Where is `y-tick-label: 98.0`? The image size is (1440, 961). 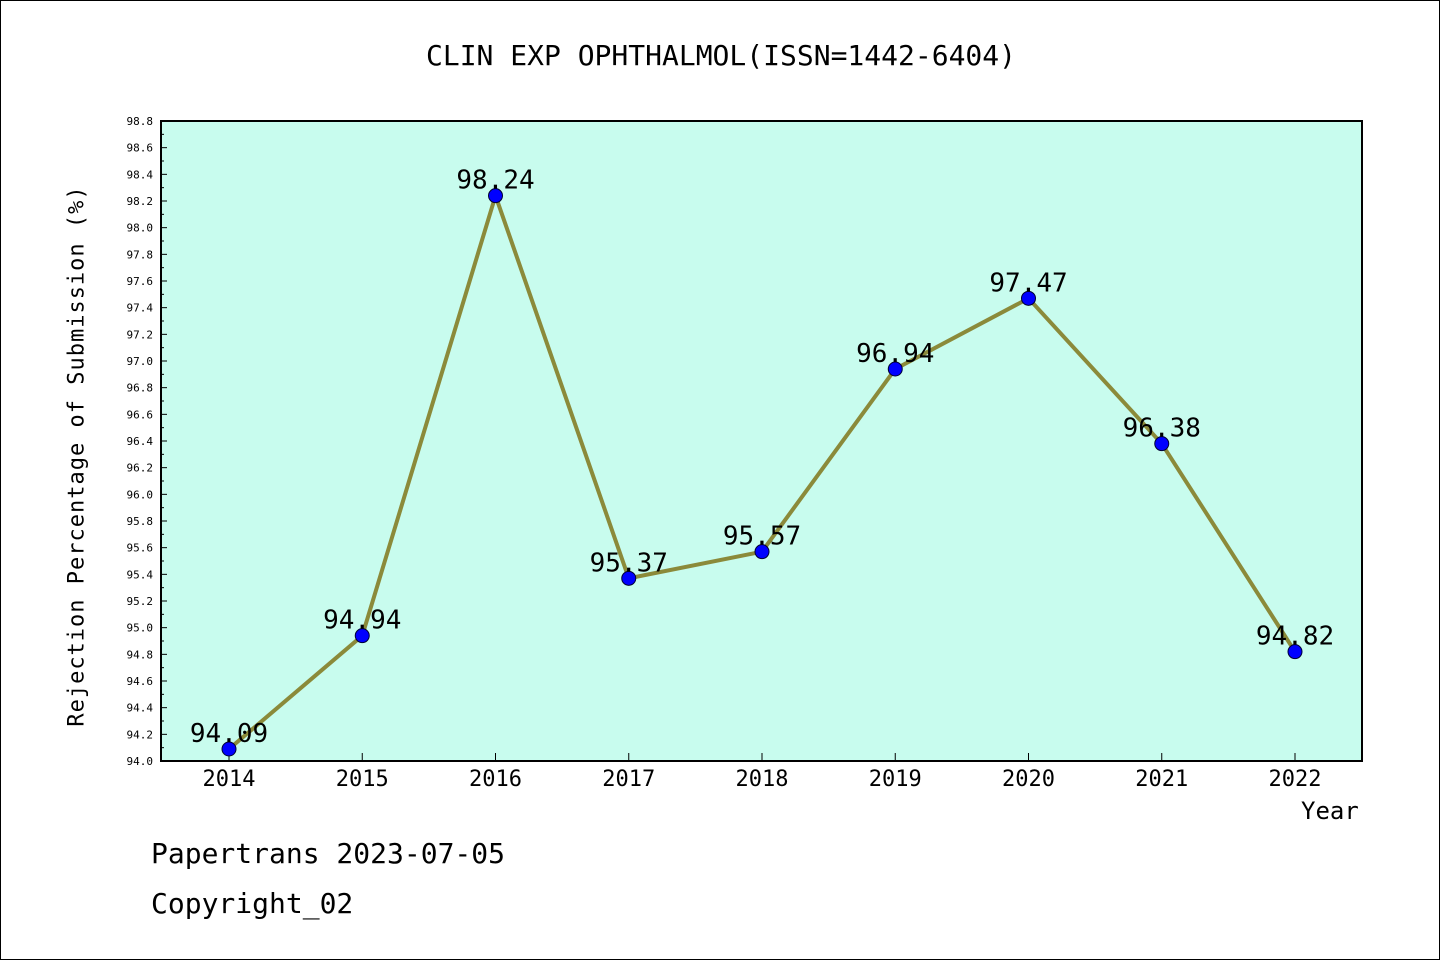 y-tick-label: 98.0 is located at coordinates (140, 228).